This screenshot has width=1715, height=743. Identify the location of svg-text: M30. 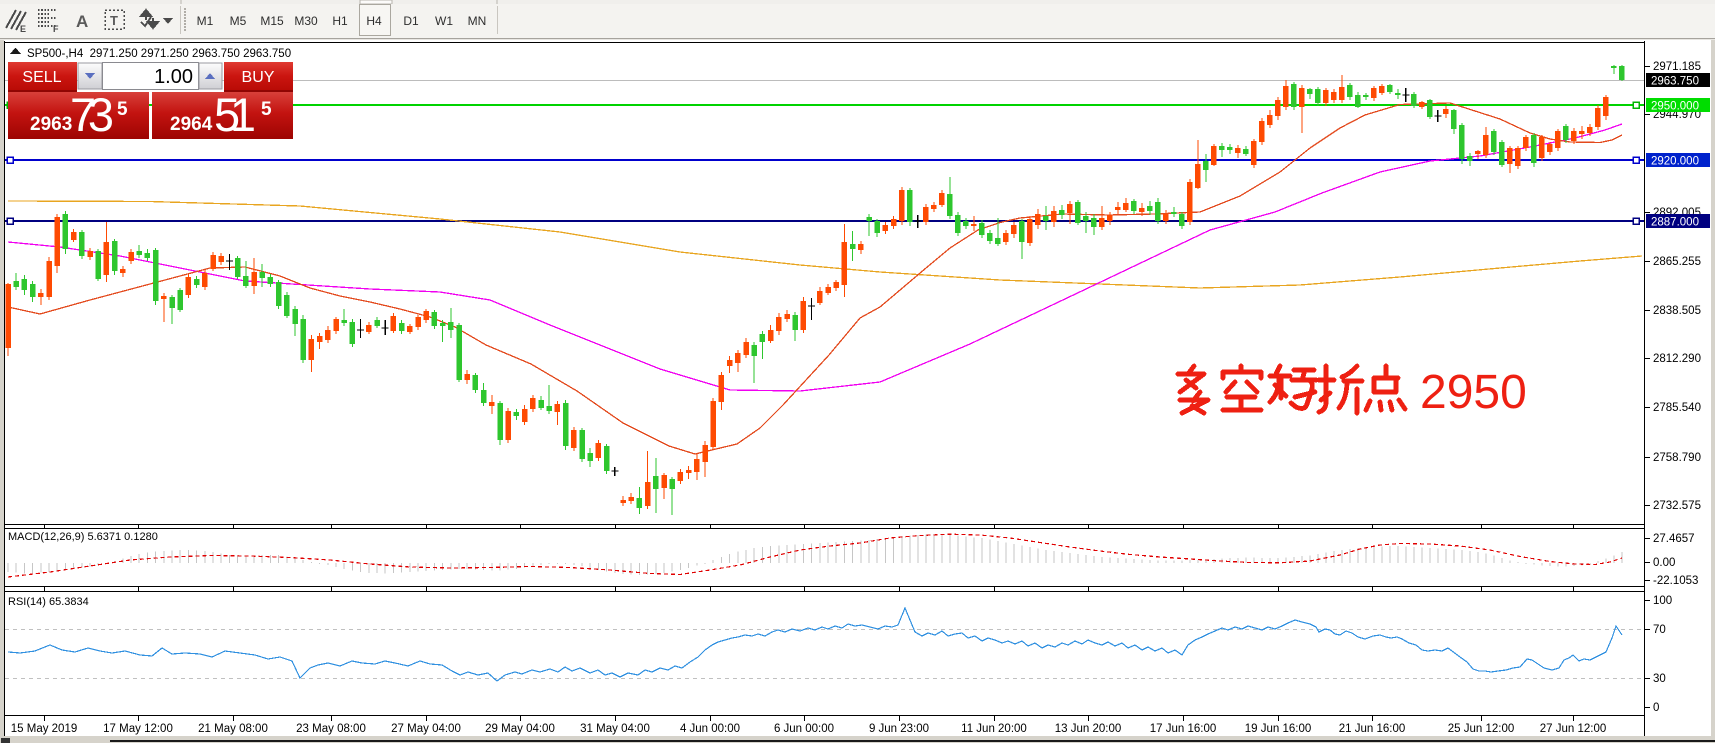
(306, 21).